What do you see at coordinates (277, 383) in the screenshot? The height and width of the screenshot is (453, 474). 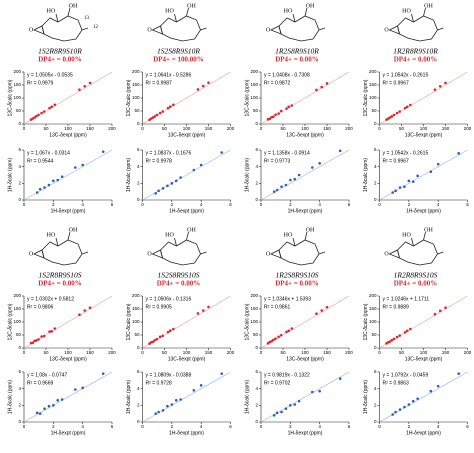 I see `r-squared: R² = 0.9702` at bounding box center [277, 383].